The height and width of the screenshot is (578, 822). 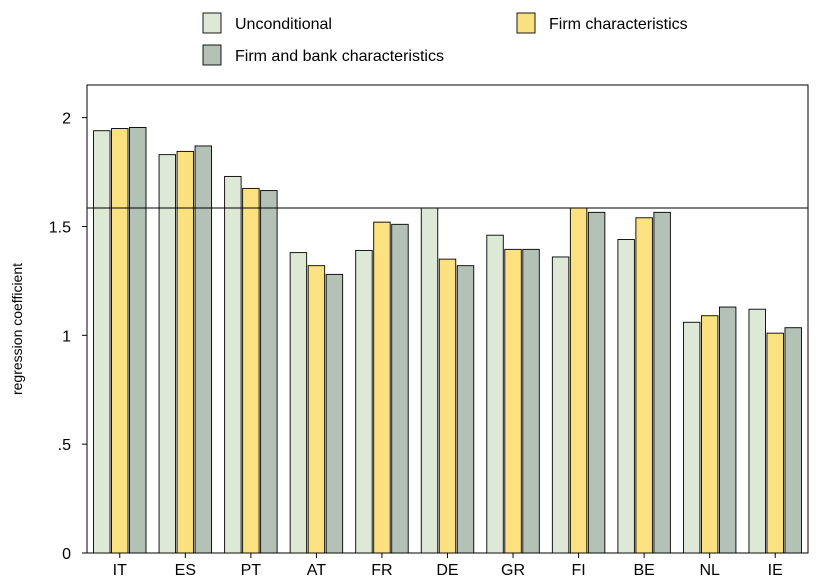 I want to click on x-tick-label: ES, so click(x=185, y=570).